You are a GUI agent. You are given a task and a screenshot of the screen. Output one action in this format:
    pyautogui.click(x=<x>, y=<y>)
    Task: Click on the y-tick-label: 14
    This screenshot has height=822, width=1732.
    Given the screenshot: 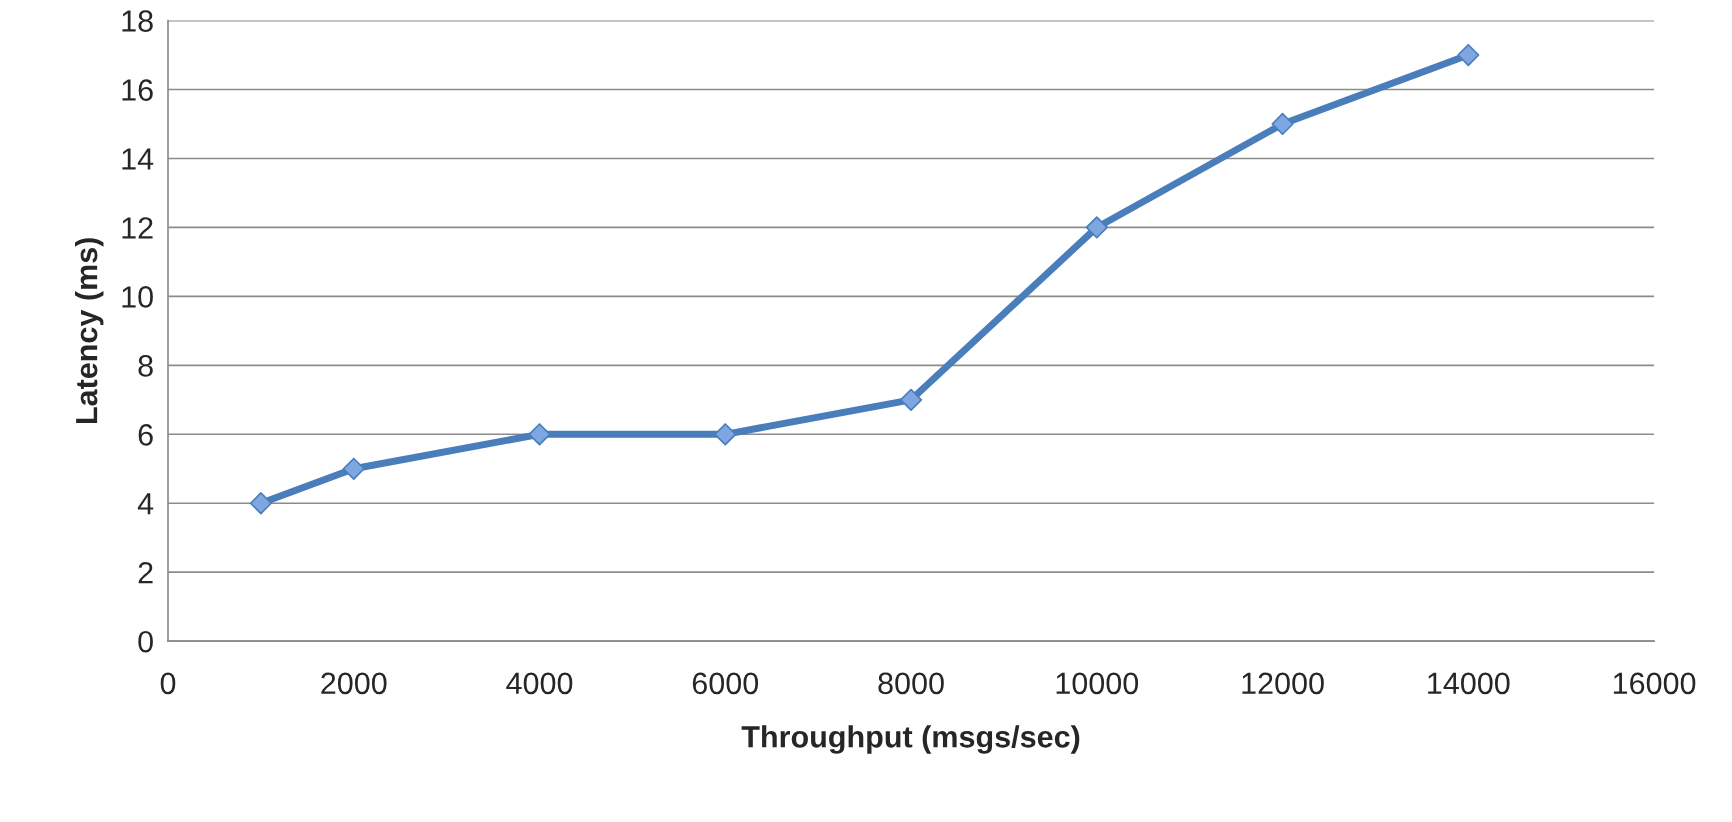 What is the action you would take?
    pyautogui.click(x=138, y=159)
    